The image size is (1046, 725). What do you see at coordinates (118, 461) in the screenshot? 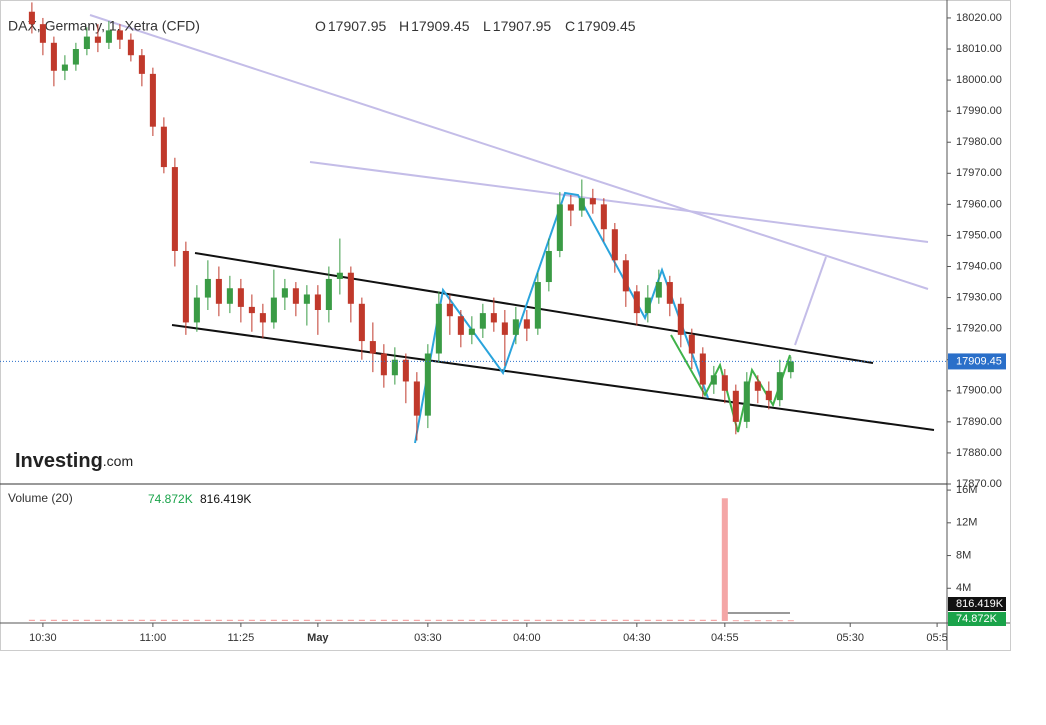
I see `logo-suffix: .com` at bounding box center [118, 461].